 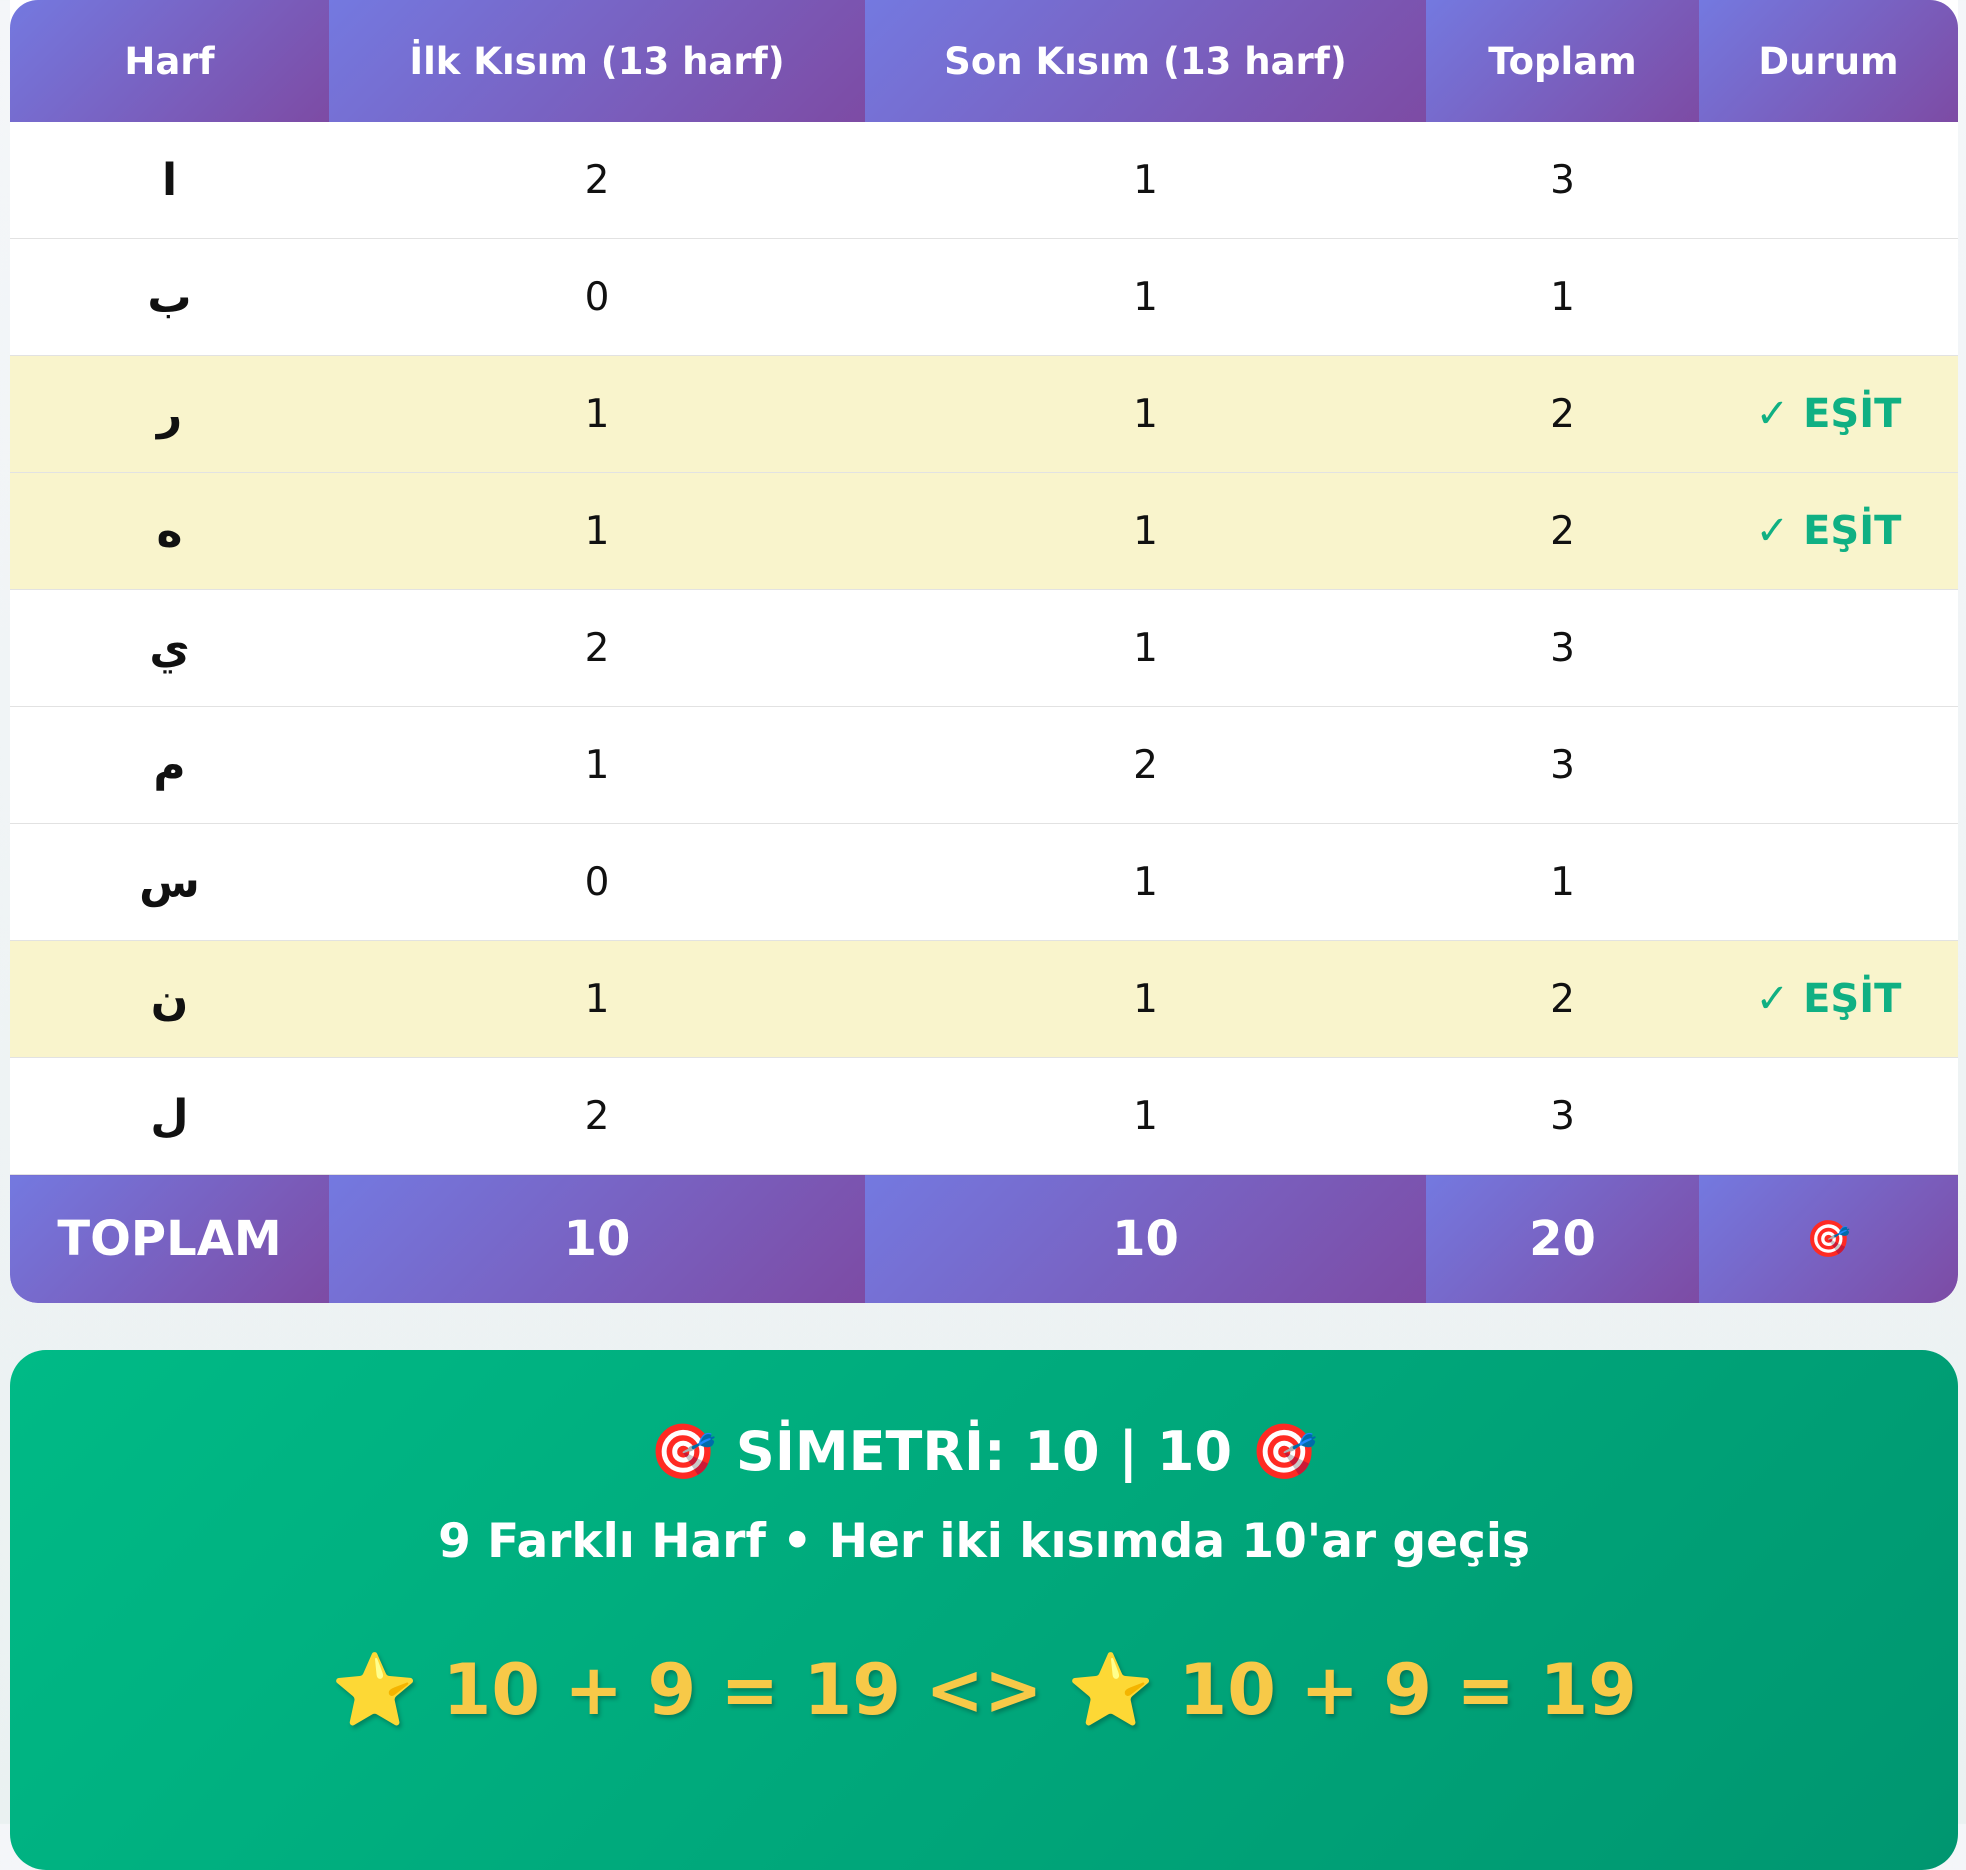 I want to click on letter-cell: م, so click(x=169, y=765).